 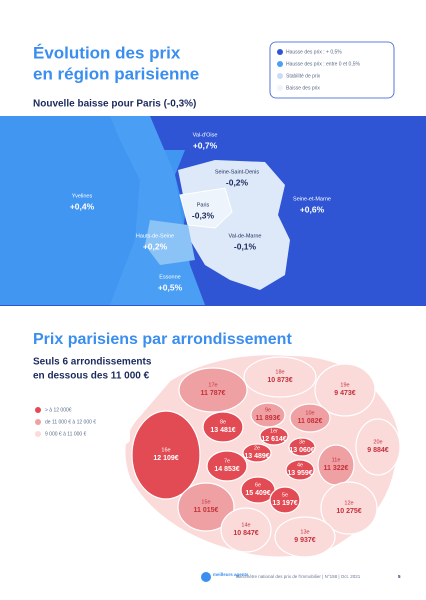 I want to click on subtitle: Nouvelle baisse pour Paris (-0,3%), so click(x=114, y=104).